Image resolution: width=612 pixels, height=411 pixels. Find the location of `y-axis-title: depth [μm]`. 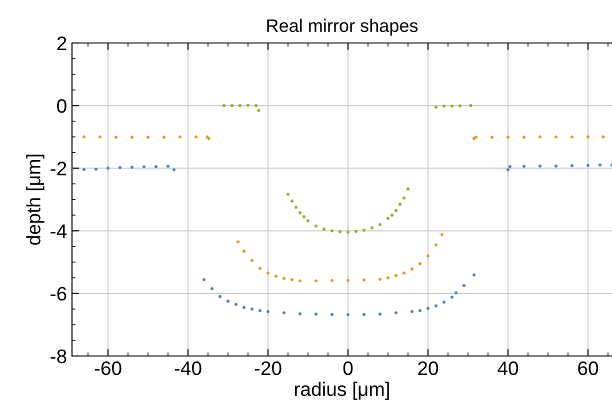

y-axis-title: depth [μm] is located at coordinates (35, 199).